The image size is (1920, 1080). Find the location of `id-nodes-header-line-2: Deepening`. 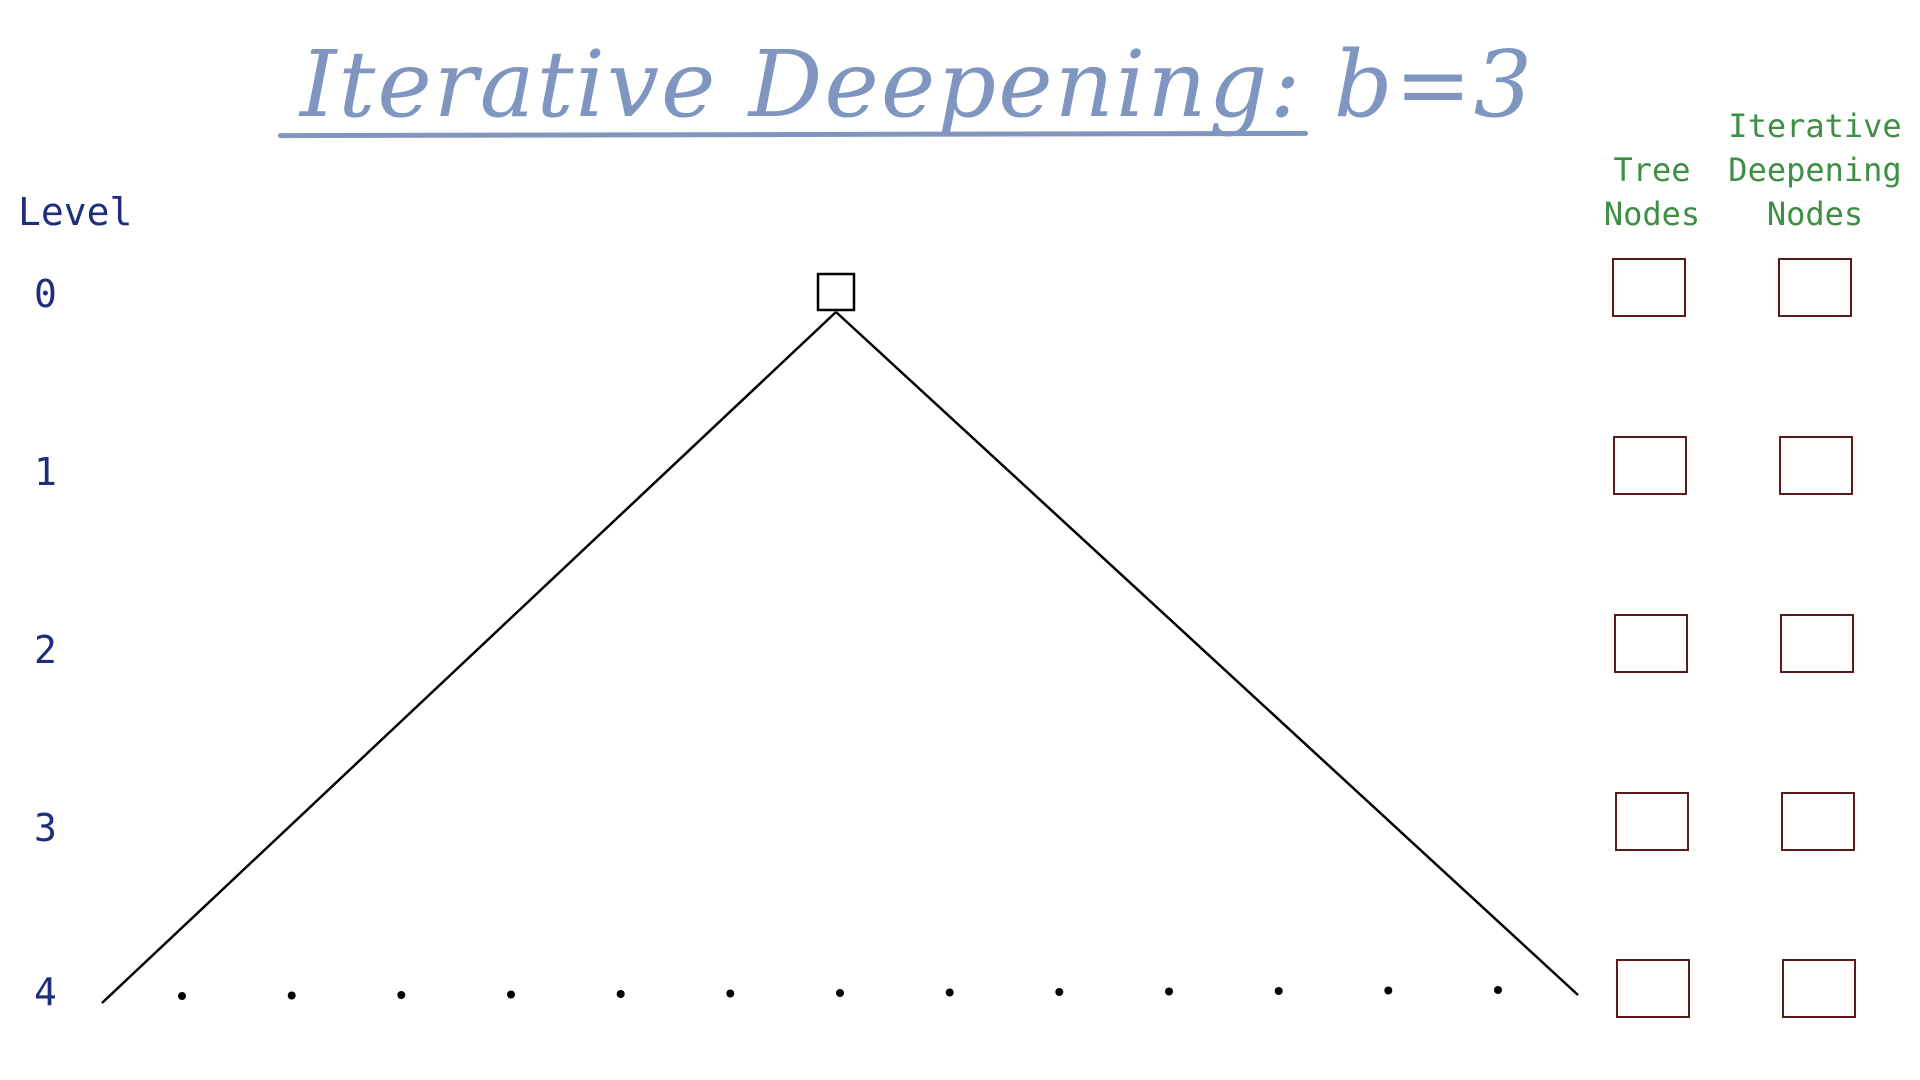

id-nodes-header-line-2: Deepening is located at coordinates (1815, 170).